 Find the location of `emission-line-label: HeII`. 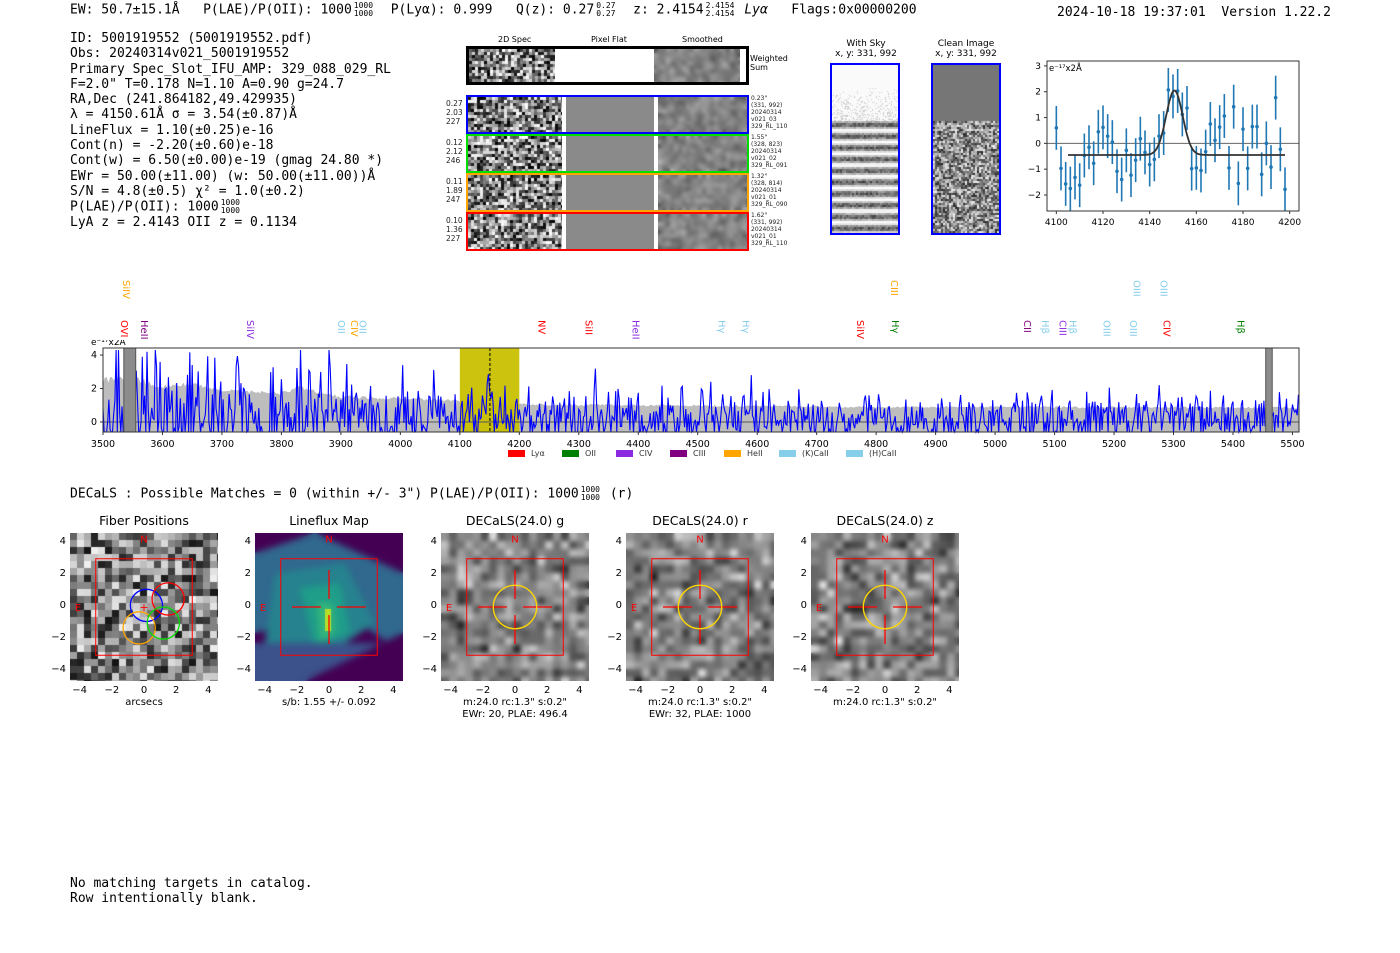

emission-line-label: HeII is located at coordinates (635, 330).